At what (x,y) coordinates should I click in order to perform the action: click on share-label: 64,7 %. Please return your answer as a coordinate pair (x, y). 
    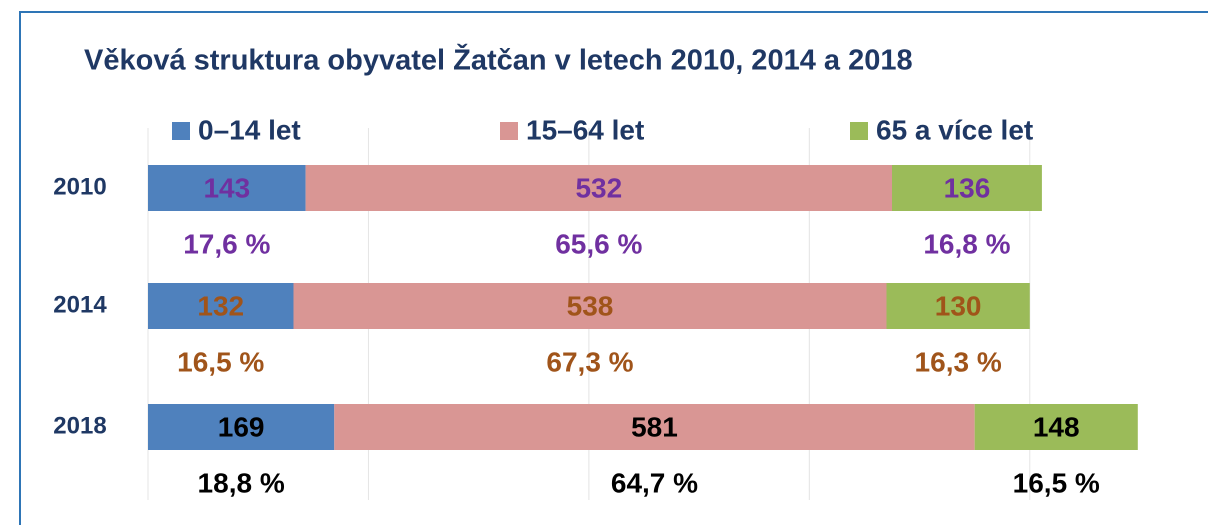
    Looking at the image, I should click on (654, 482).